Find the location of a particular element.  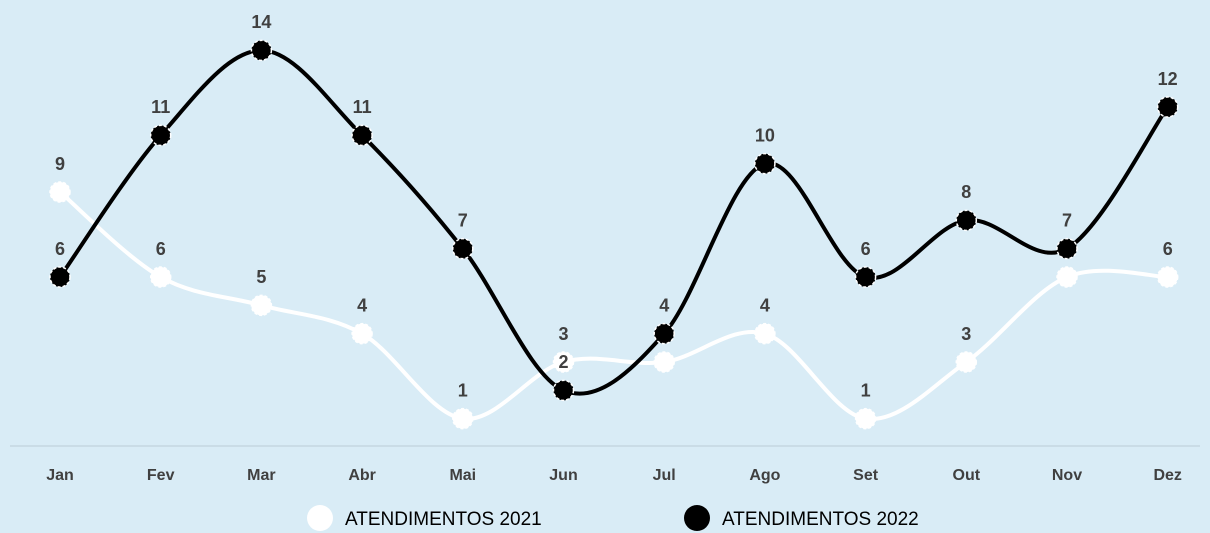

x-tick-label: Set is located at coordinates (866, 475).